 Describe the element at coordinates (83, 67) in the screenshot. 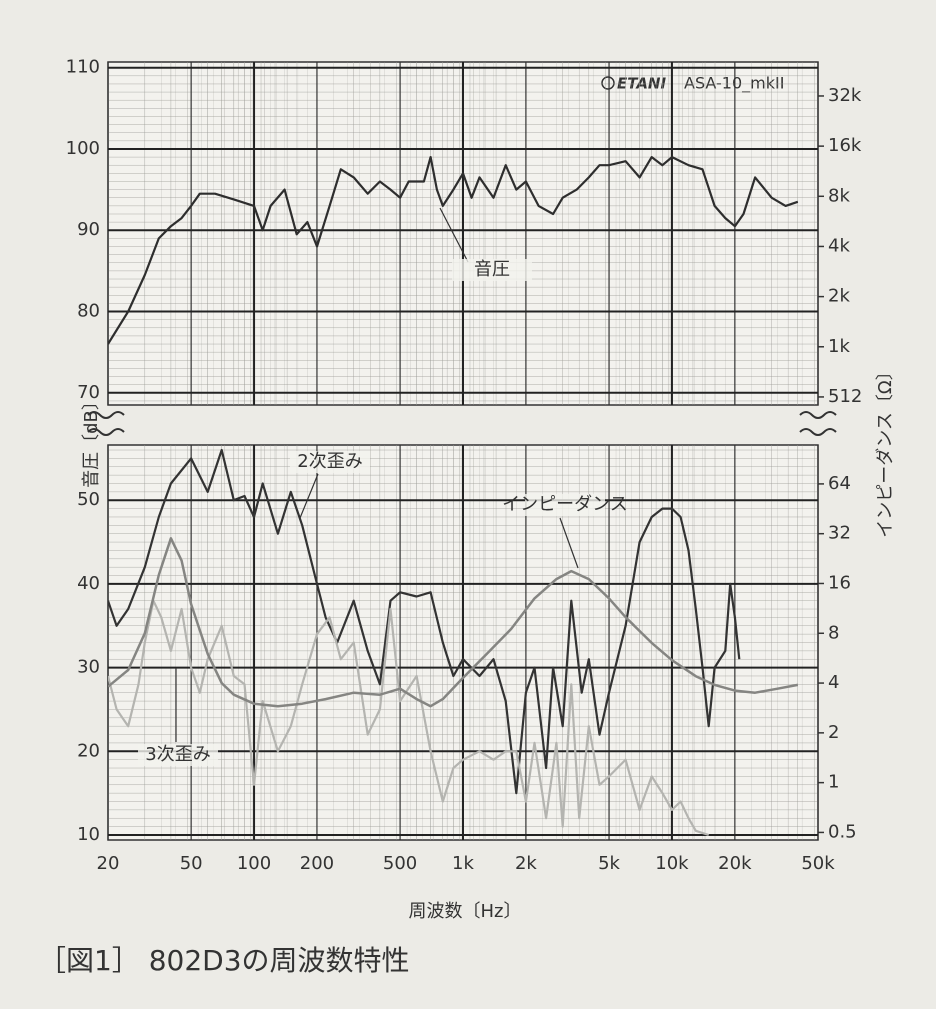

I see `y-tick-label: 110` at that location.